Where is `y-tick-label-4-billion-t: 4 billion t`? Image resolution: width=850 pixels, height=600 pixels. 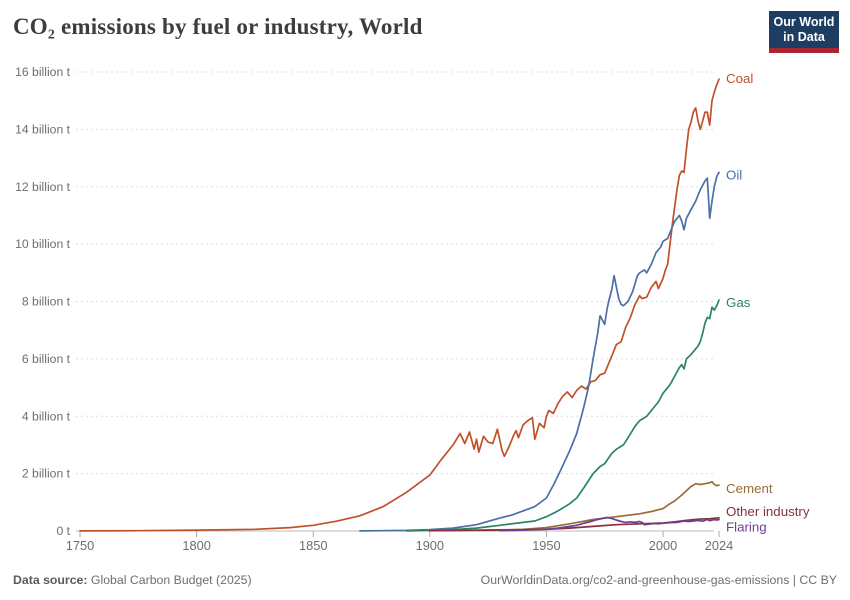 y-tick-label-4-billion-t: 4 billion t is located at coordinates (46, 416).